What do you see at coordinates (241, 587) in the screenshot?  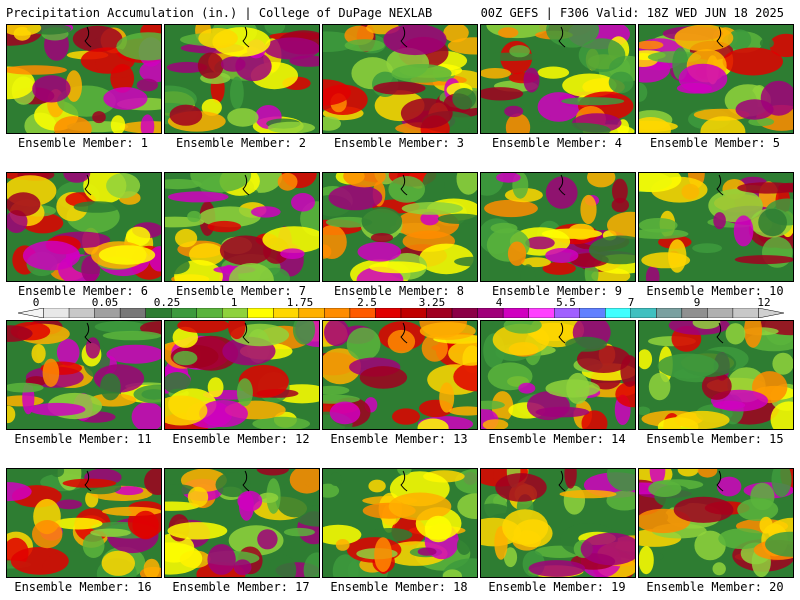 I see `ensemble-member-label: Ensemble Member: 17` at bounding box center [241, 587].